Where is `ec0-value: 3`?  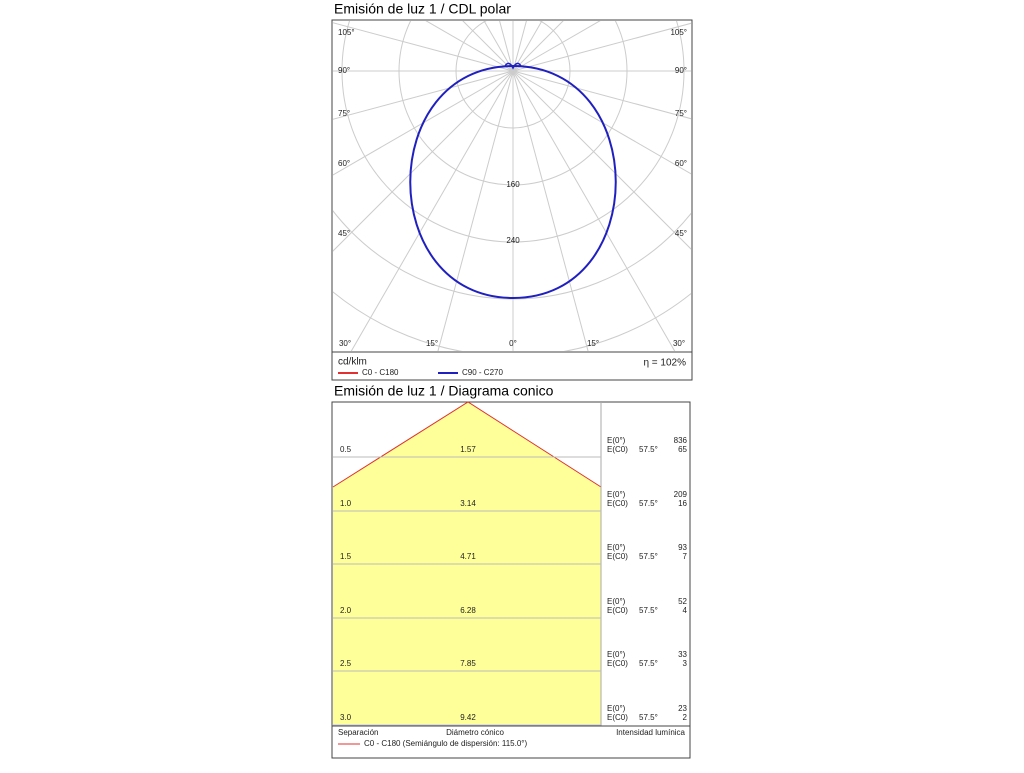
ec0-value: 3 is located at coordinates (685, 663).